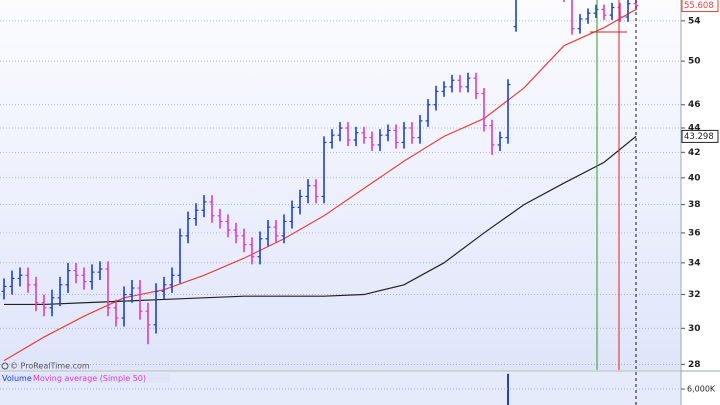 The height and width of the screenshot is (405, 720). Describe the element at coordinates (694, 62) in the screenshot. I see `y-tick-label: 50` at that location.